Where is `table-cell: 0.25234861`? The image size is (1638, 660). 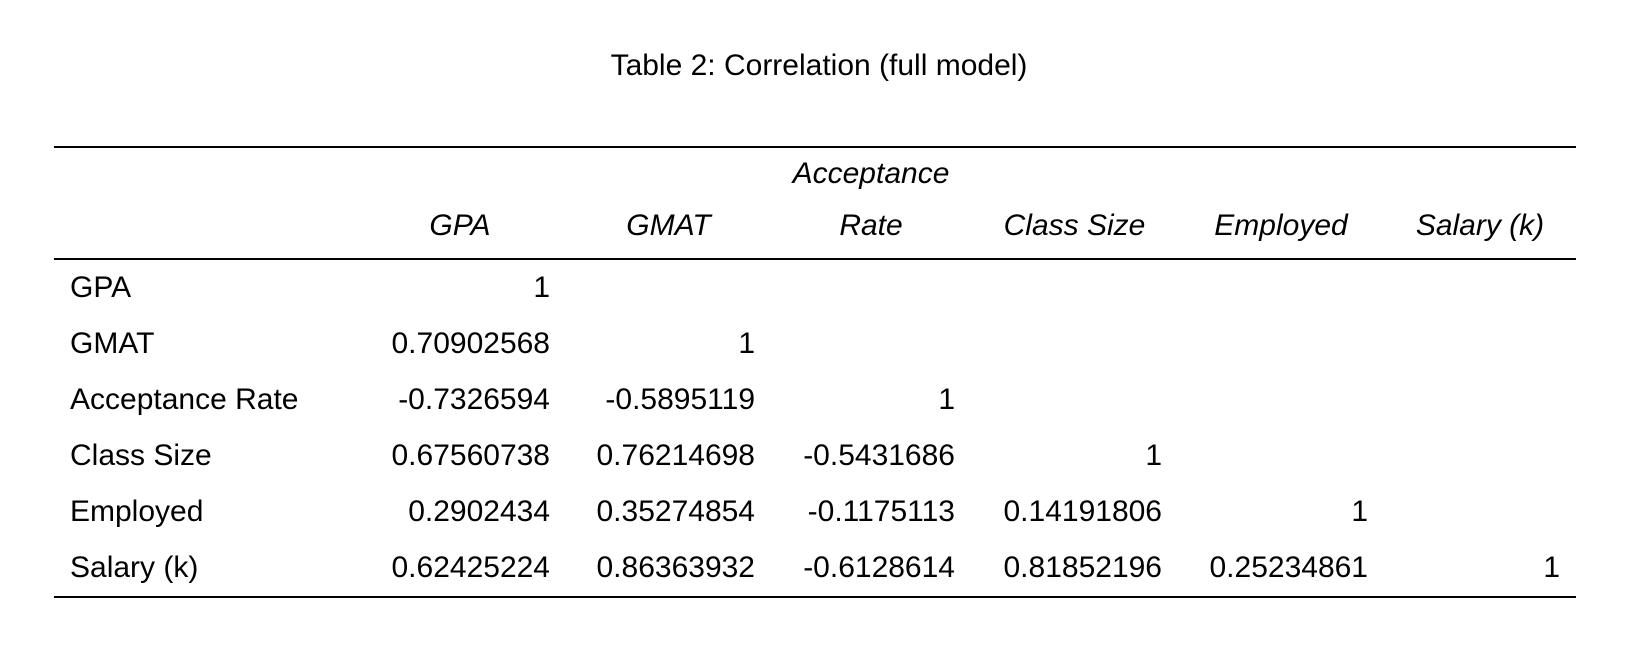 table-cell: 0.25234861 is located at coordinates (1289, 567).